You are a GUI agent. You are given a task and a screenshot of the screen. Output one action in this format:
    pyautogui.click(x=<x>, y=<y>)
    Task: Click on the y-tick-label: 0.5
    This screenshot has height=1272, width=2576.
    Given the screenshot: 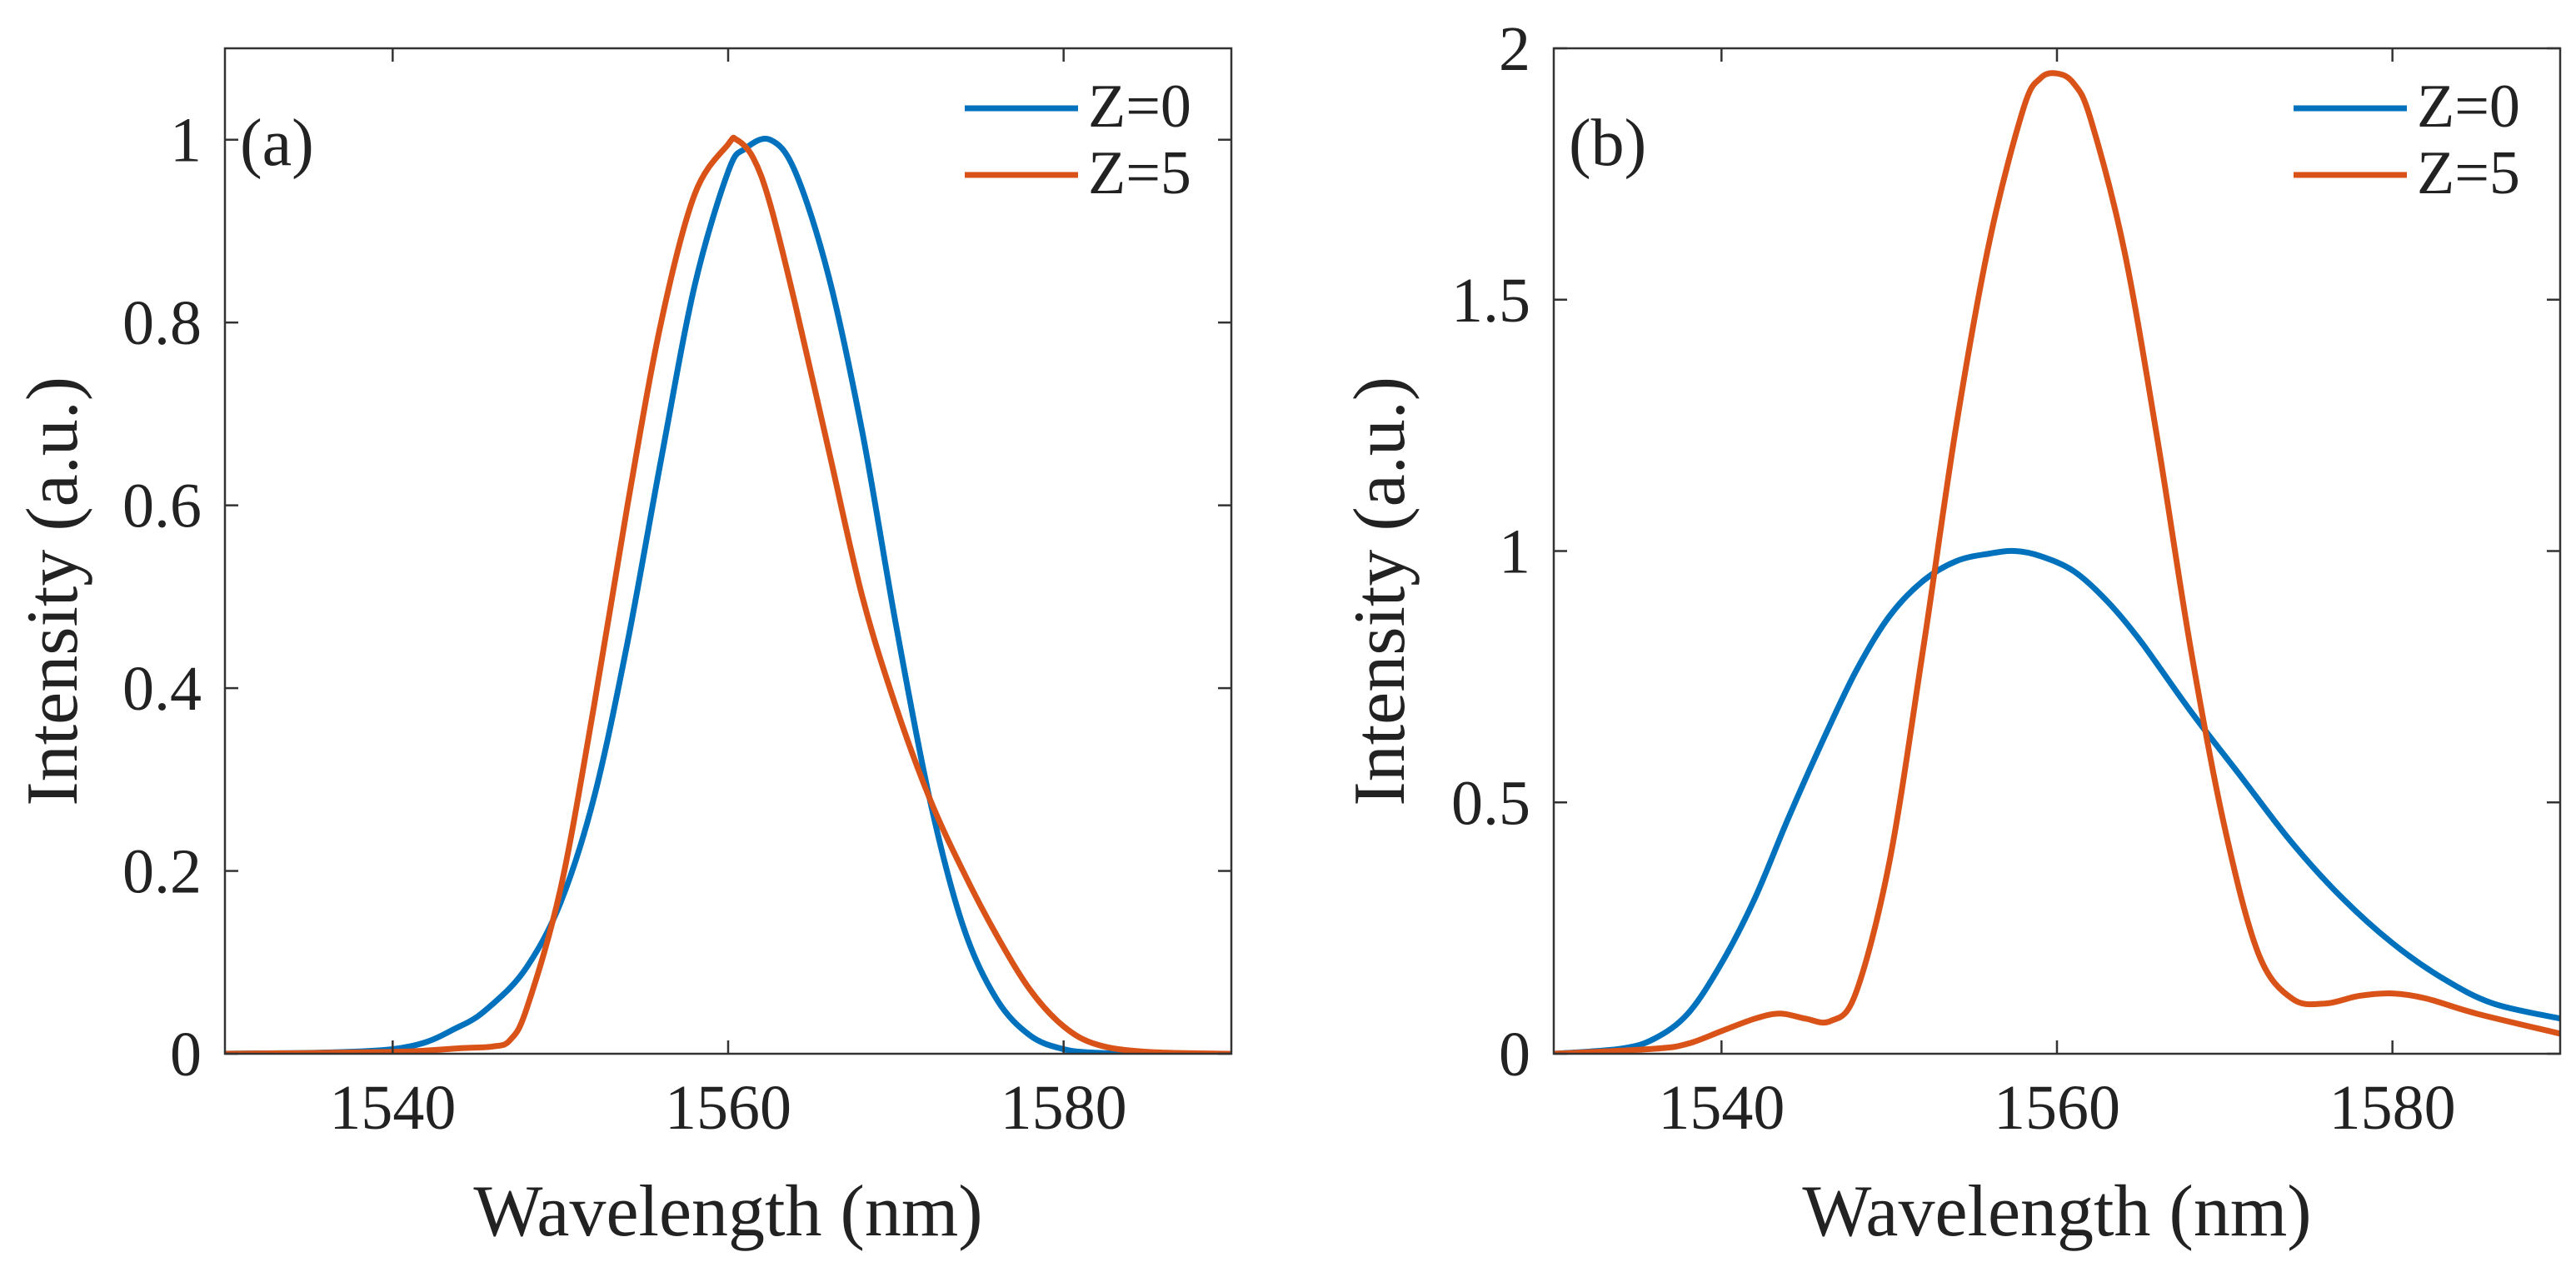 What is the action you would take?
    pyautogui.click(x=1490, y=803)
    